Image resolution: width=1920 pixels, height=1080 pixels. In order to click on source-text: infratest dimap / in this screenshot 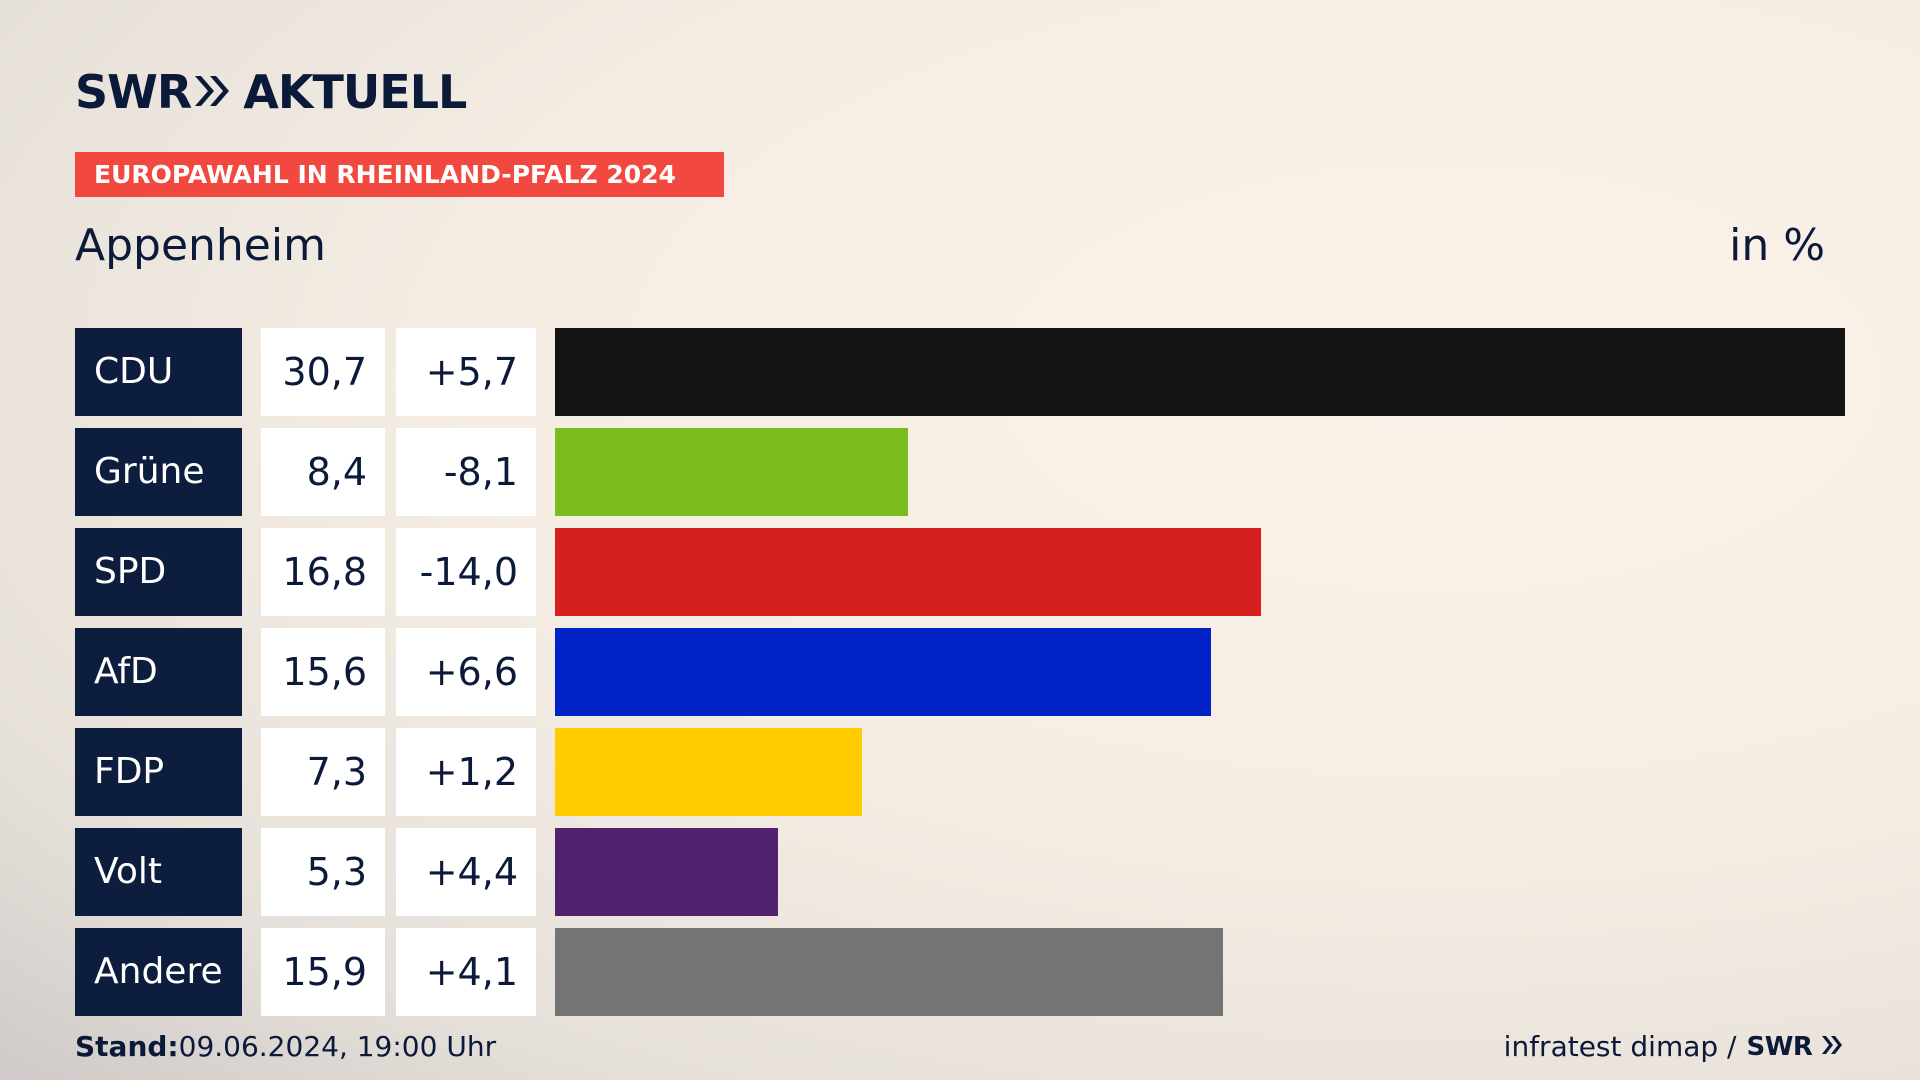, I will do `click(1620, 1046)`.